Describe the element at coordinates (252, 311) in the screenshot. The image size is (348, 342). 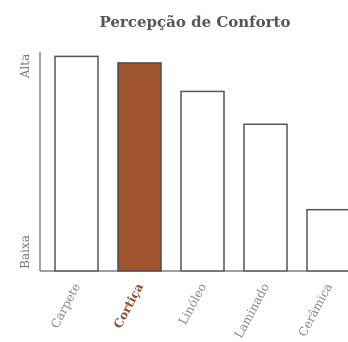
I see `x-tick-label-laminado: Laminado` at that location.